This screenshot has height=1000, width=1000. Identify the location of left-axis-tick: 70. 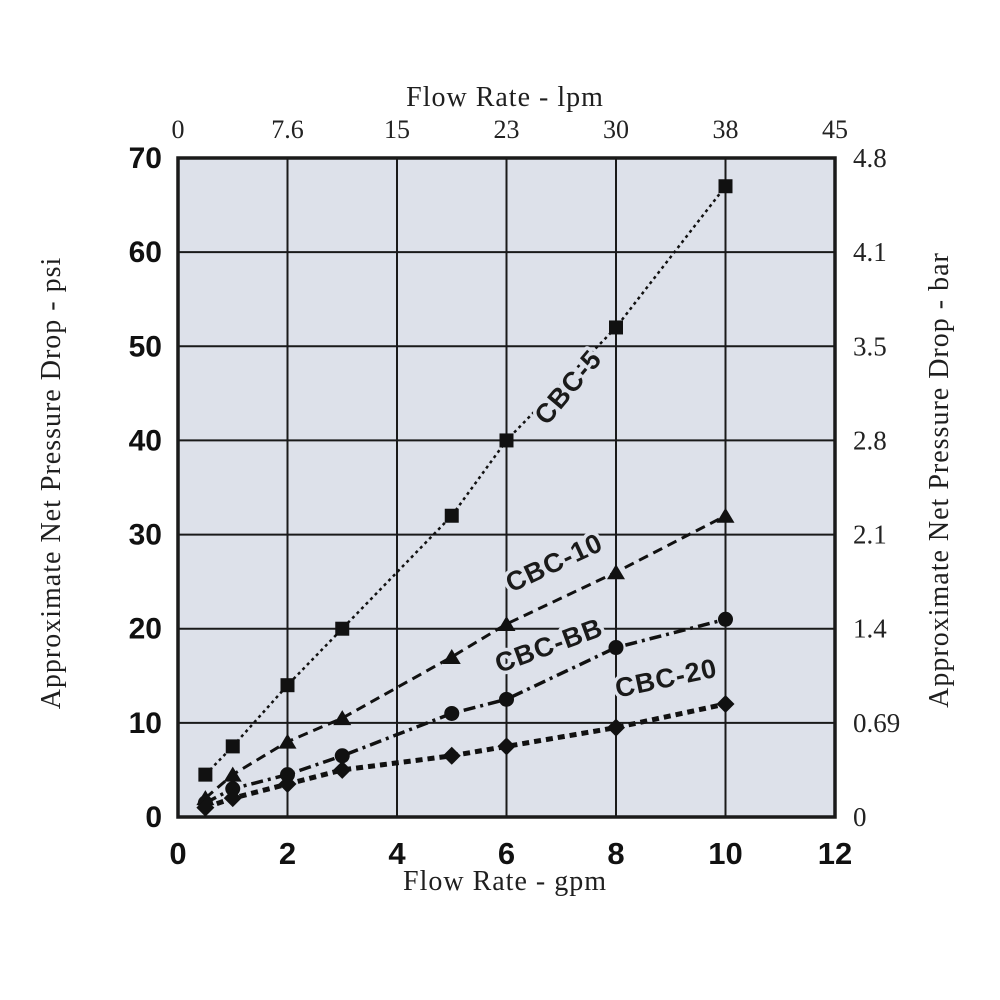
(145, 158).